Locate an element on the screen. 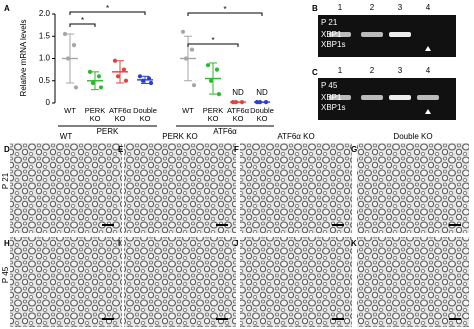 The image size is (474, 329). y-tick-label: 0 is located at coordinates (48, 102).